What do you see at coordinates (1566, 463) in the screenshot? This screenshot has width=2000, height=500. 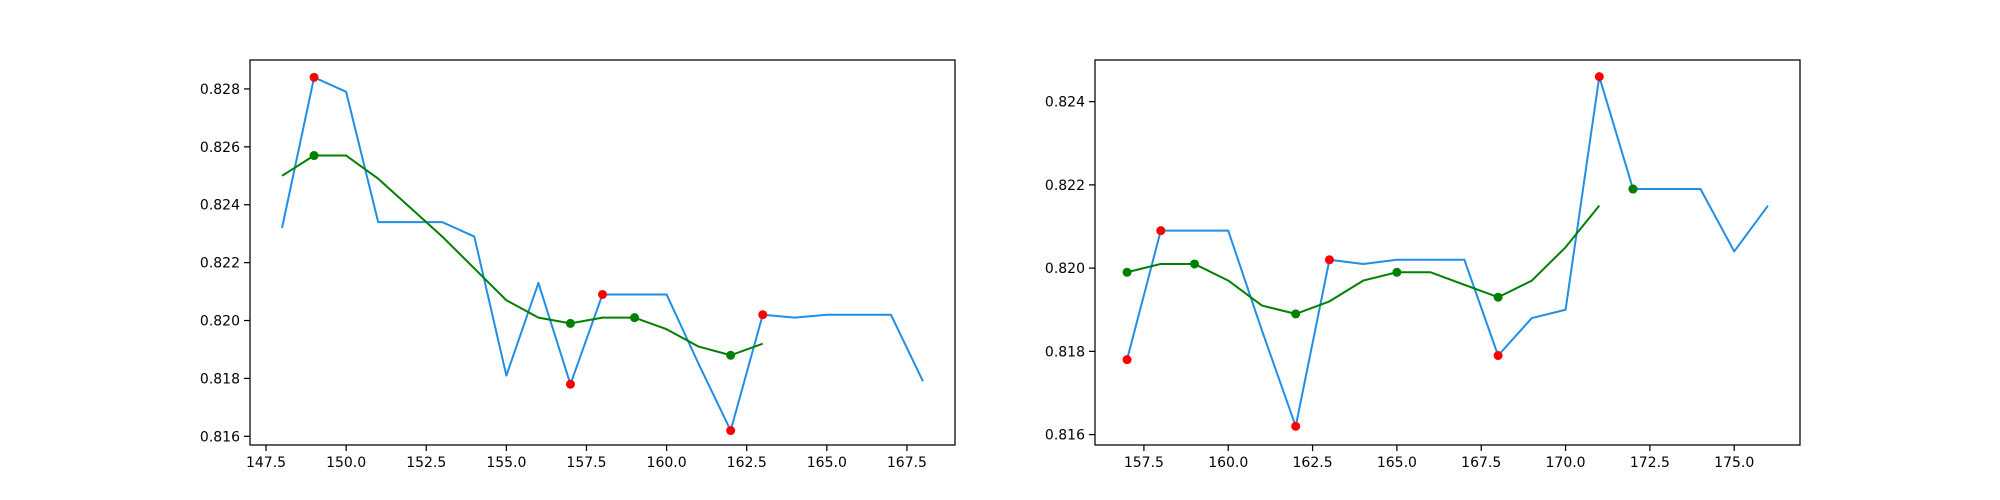 I see `x-tick-label: 170.0` at bounding box center [1566, 463].